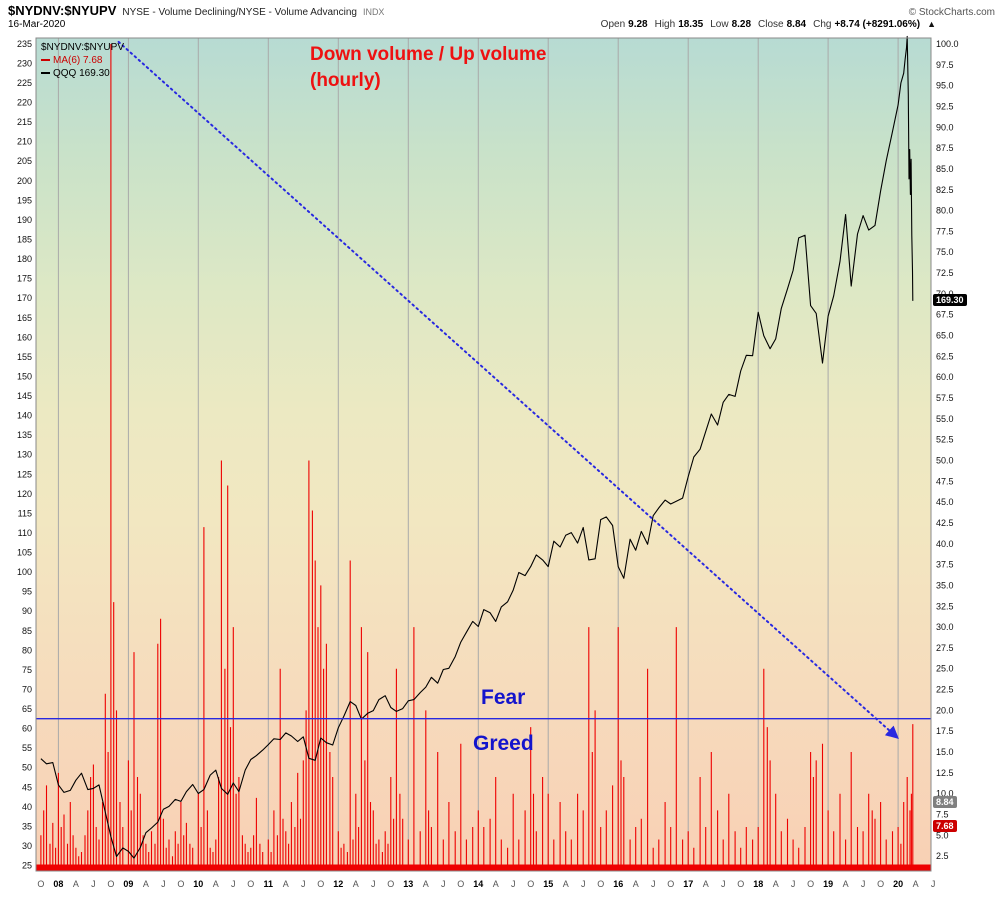 Image resolution: width=1000 pixels, height=900 pixels. I want to click on svg-text: 22.5, so click(945, 690).